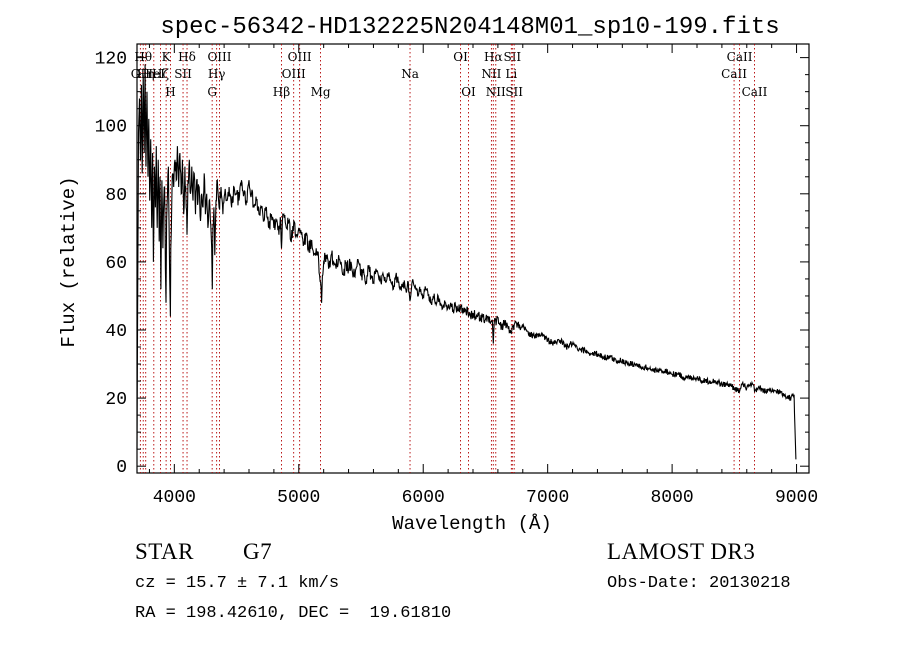  Describe the element at coordinates (410, 74) in the screenshot. I see `line-marker-label: Na` at that location.